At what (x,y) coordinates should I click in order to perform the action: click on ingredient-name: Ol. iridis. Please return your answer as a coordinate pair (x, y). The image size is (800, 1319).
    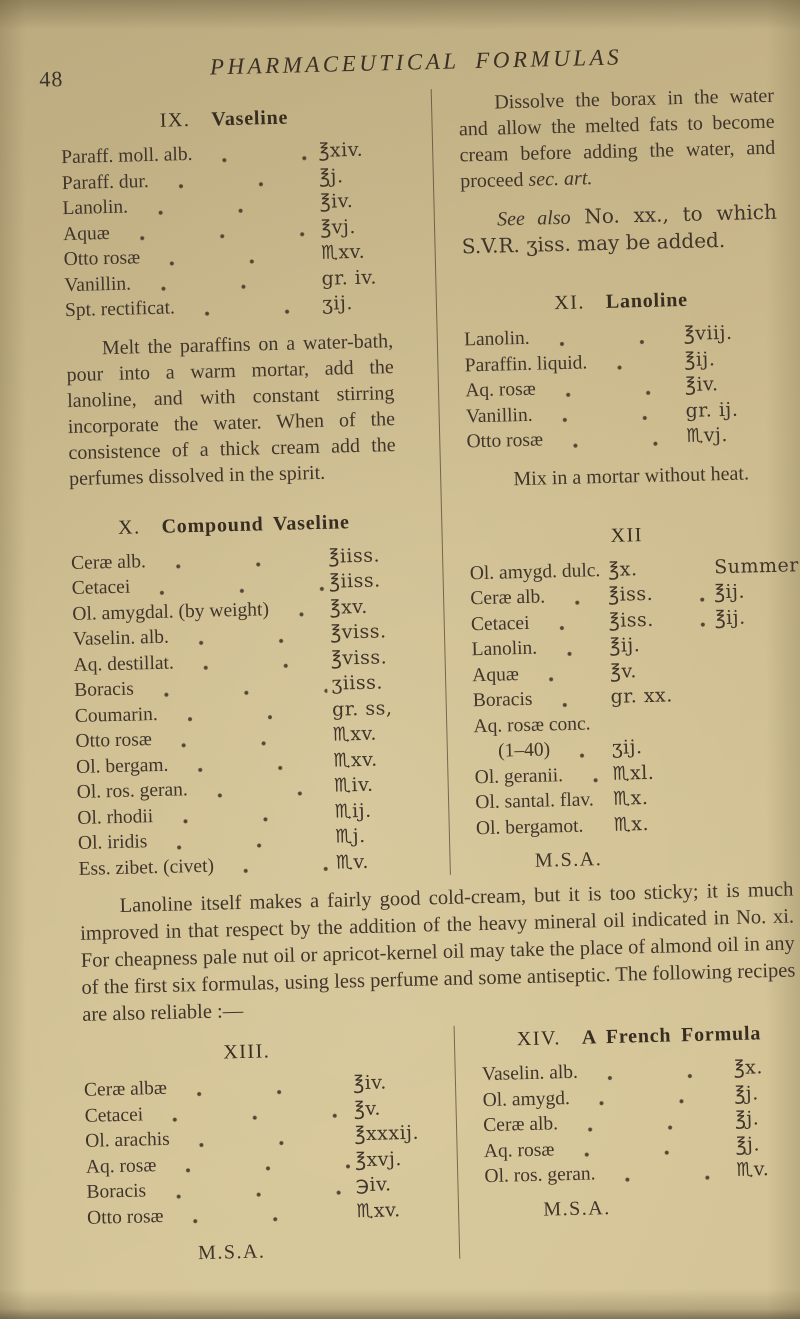
    Looking at the image, I should click on (112, 842).